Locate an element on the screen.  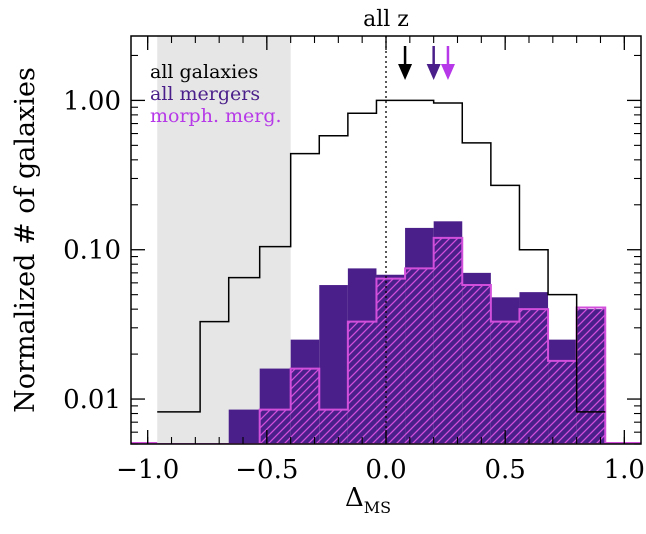
x-tick-label: 0.0 is located at coordinates (385, 470).